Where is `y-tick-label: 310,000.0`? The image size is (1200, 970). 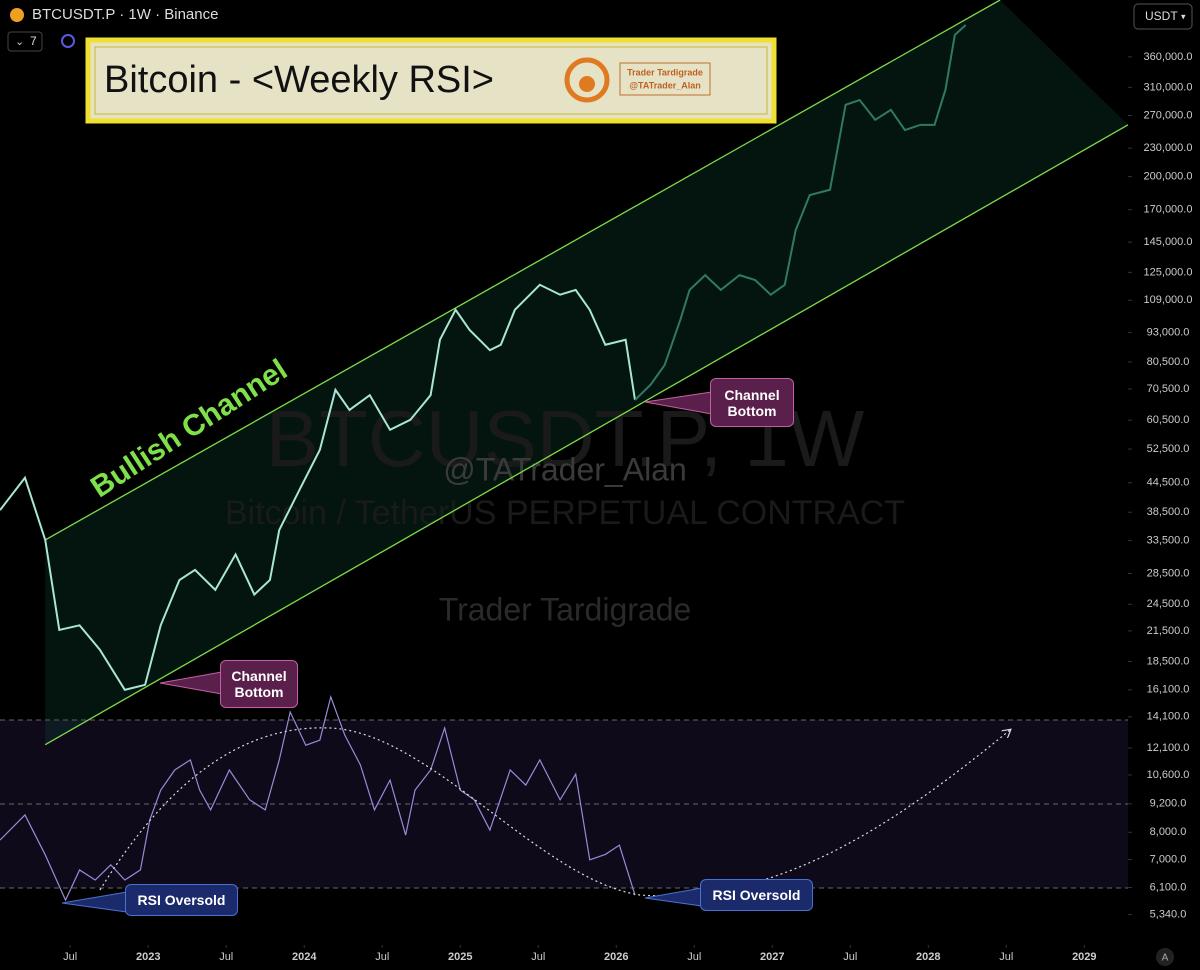
y-tick-label: 310,000.0 is located at coordinates (1168, 87).